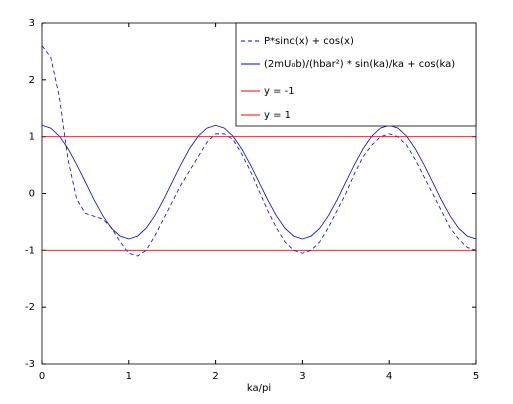 The width and height of the screenshot is (513, 404). What do you see at coordinates (359, 64) in the screenshot?
I see `legend-label: (2mU₀b)/(hbar²) * sin(ka)/ka + cos(ka)` at bounding box center [359, 64].